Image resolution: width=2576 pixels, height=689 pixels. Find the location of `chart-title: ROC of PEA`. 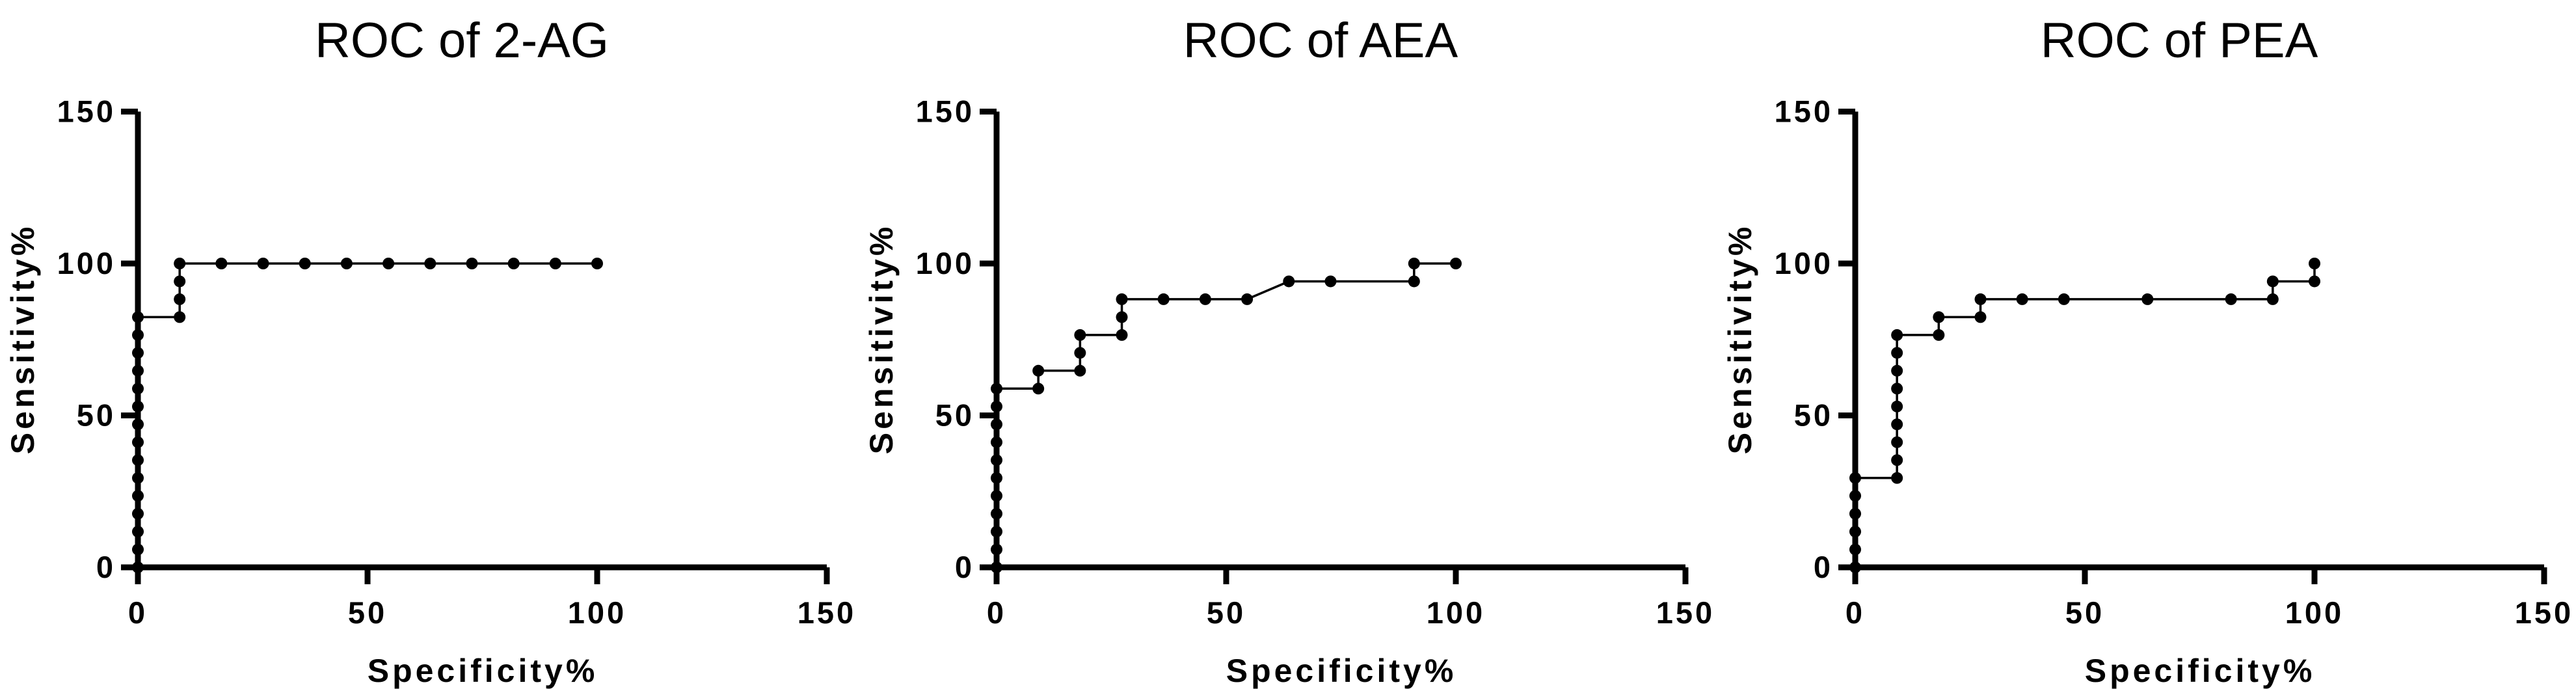

chart-title: ROC of PEA is located at coordinates (2179, 40).